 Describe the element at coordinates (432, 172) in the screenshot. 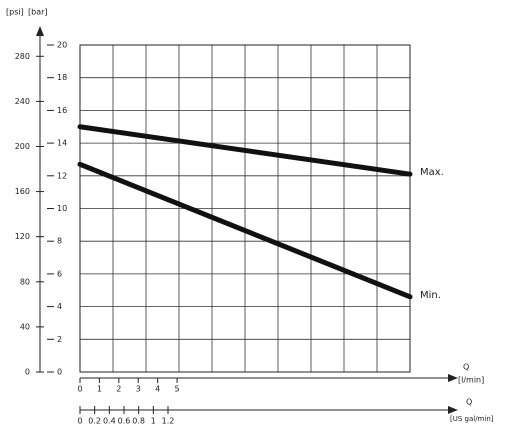

I see `series-label: Max.` at that location.